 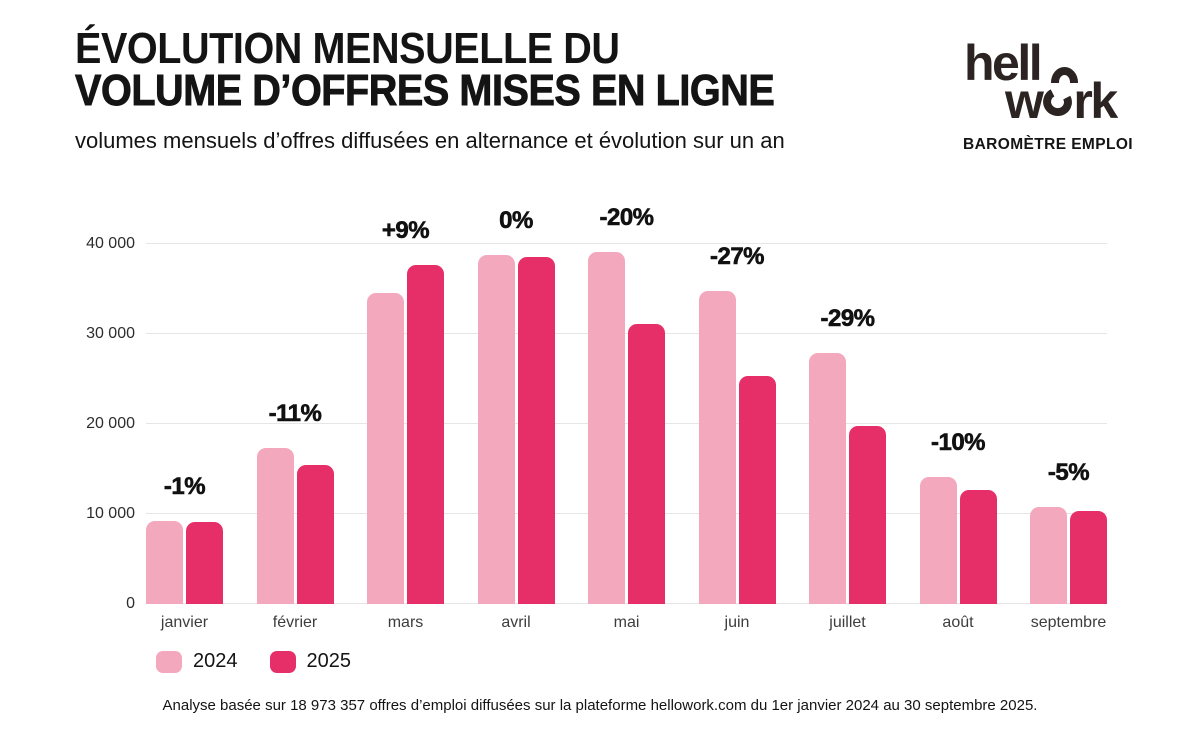 What do you see at coordinates (737, 436) in the screenshot?
I see `bar-group-juin: -27% juin` at bounding box center [737, 436].